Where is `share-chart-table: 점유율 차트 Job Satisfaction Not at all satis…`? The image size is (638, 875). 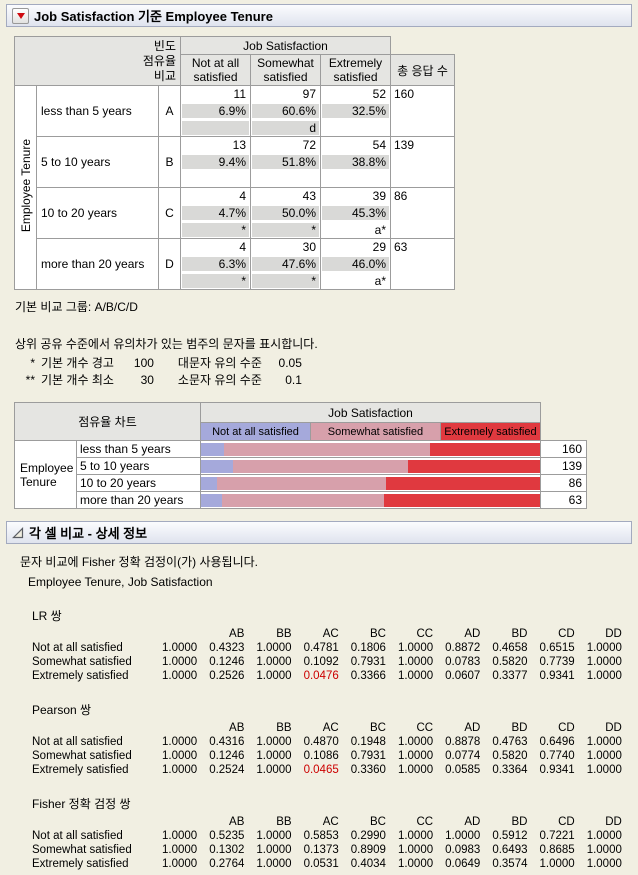 share-chart-table: 점유율 차트 Job Satisfaction Not at all satis… is located at coordinates (300, 455).